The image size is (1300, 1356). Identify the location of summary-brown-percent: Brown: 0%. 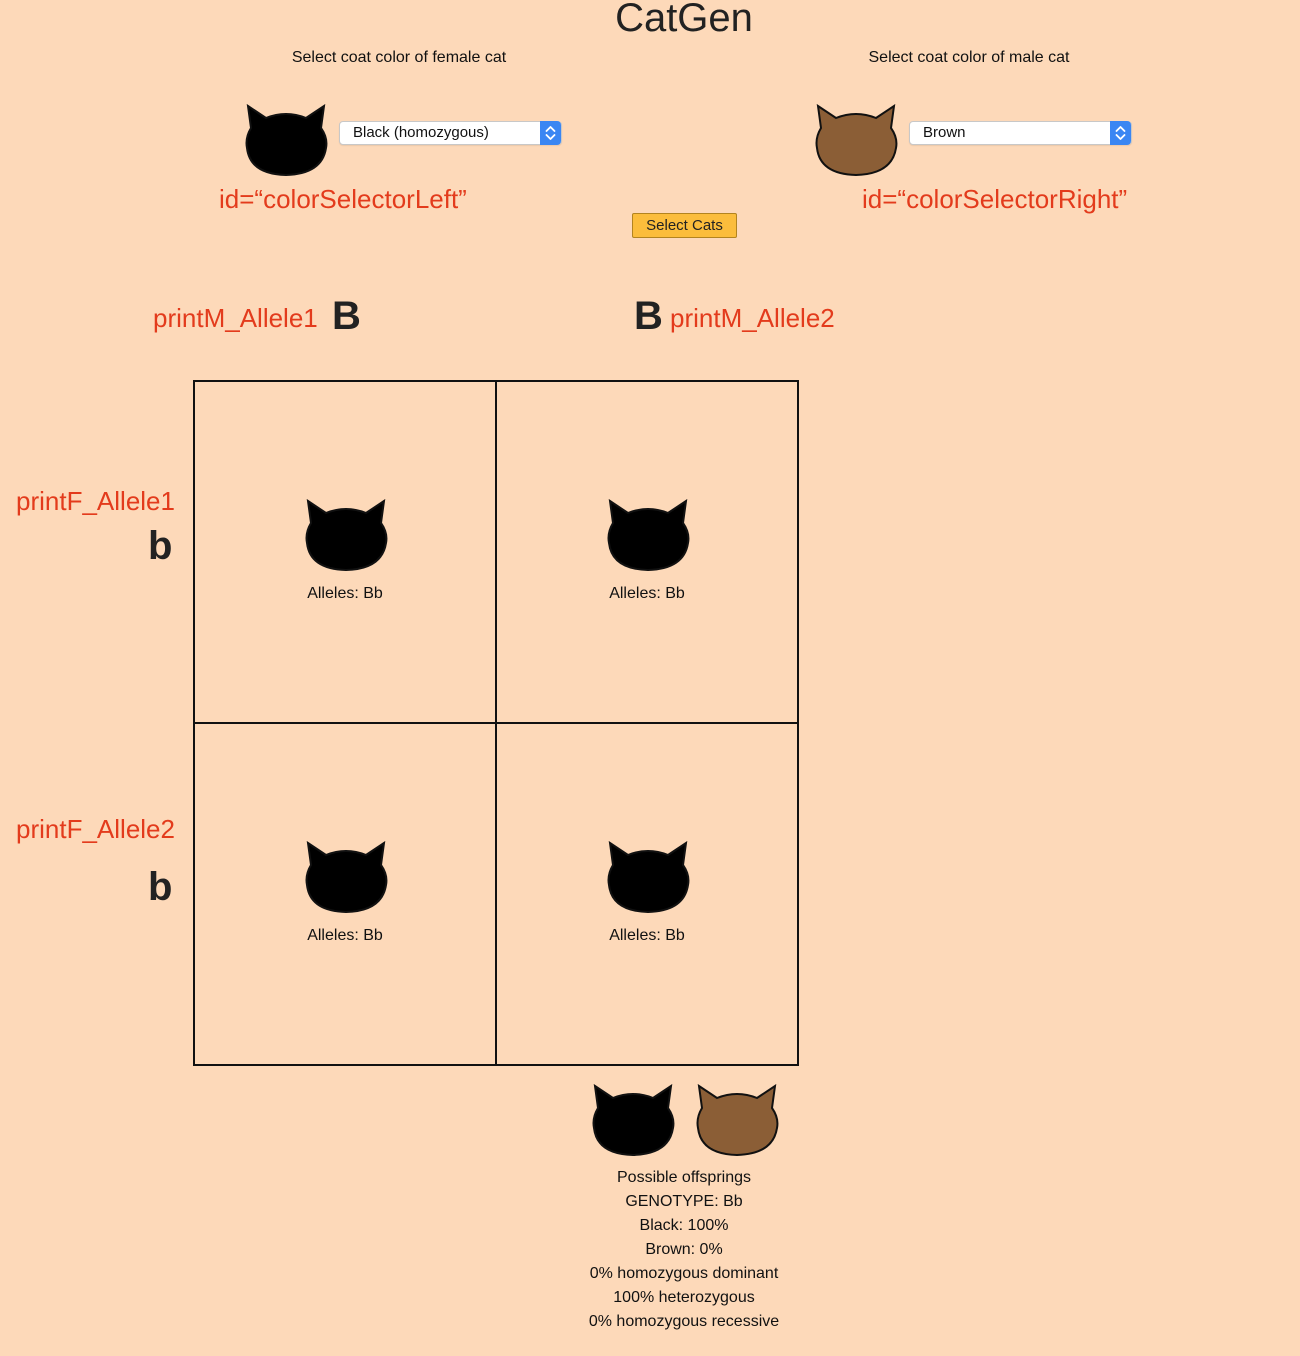
(684, 1249).